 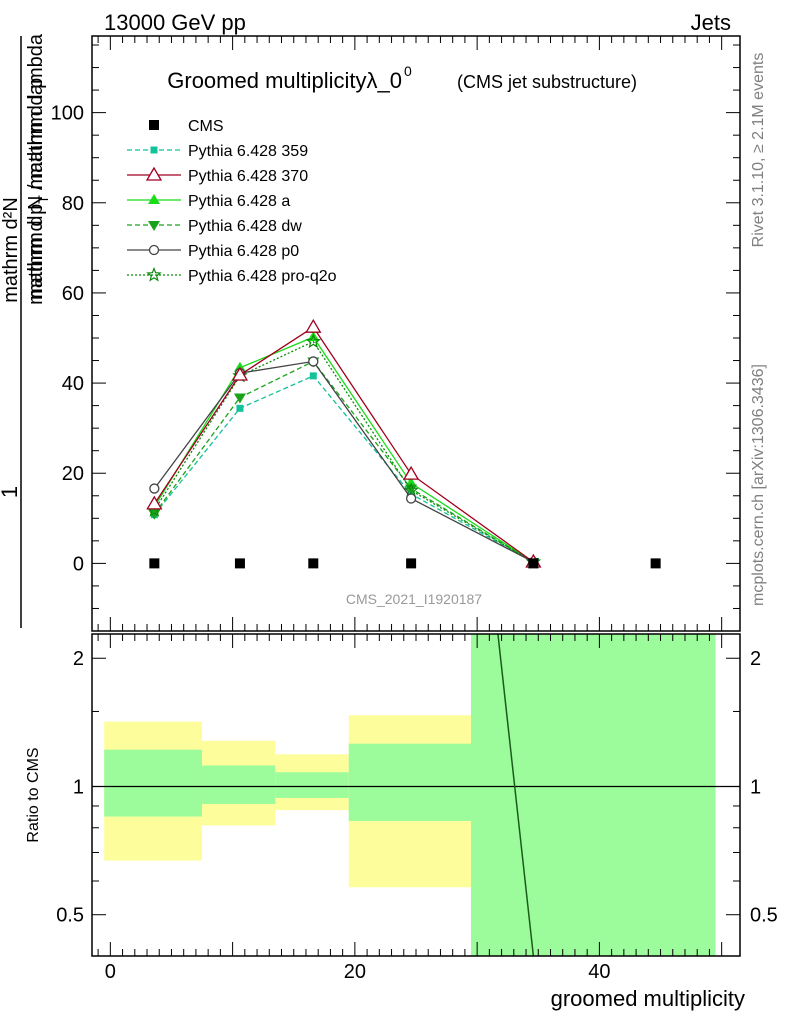 What do you see at coordinates (408, 71) in the screenshot?
I see `main-title-sup: 0` at bounding box center [408, 71].